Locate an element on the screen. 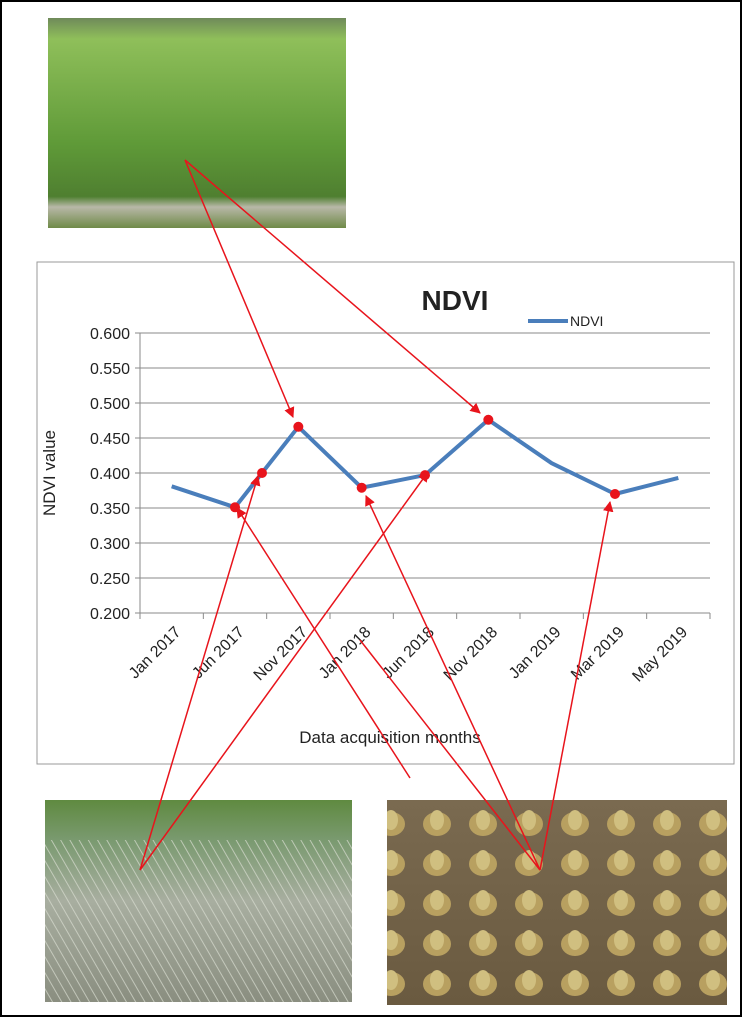  y-tick-label: 0.550 is located at coordinates (110, 369).